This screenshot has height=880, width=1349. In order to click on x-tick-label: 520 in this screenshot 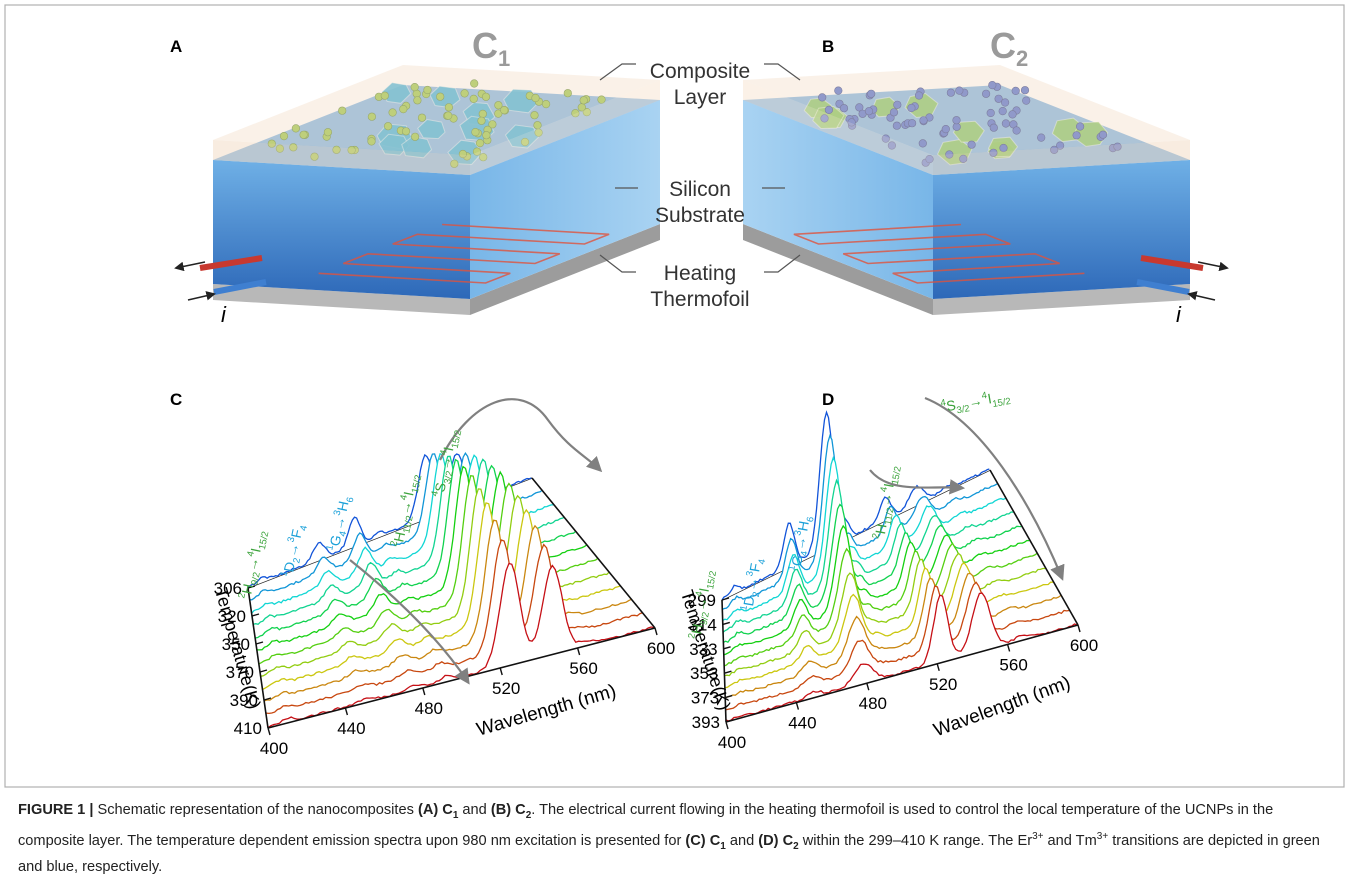, I will do `click(506, 688)`.